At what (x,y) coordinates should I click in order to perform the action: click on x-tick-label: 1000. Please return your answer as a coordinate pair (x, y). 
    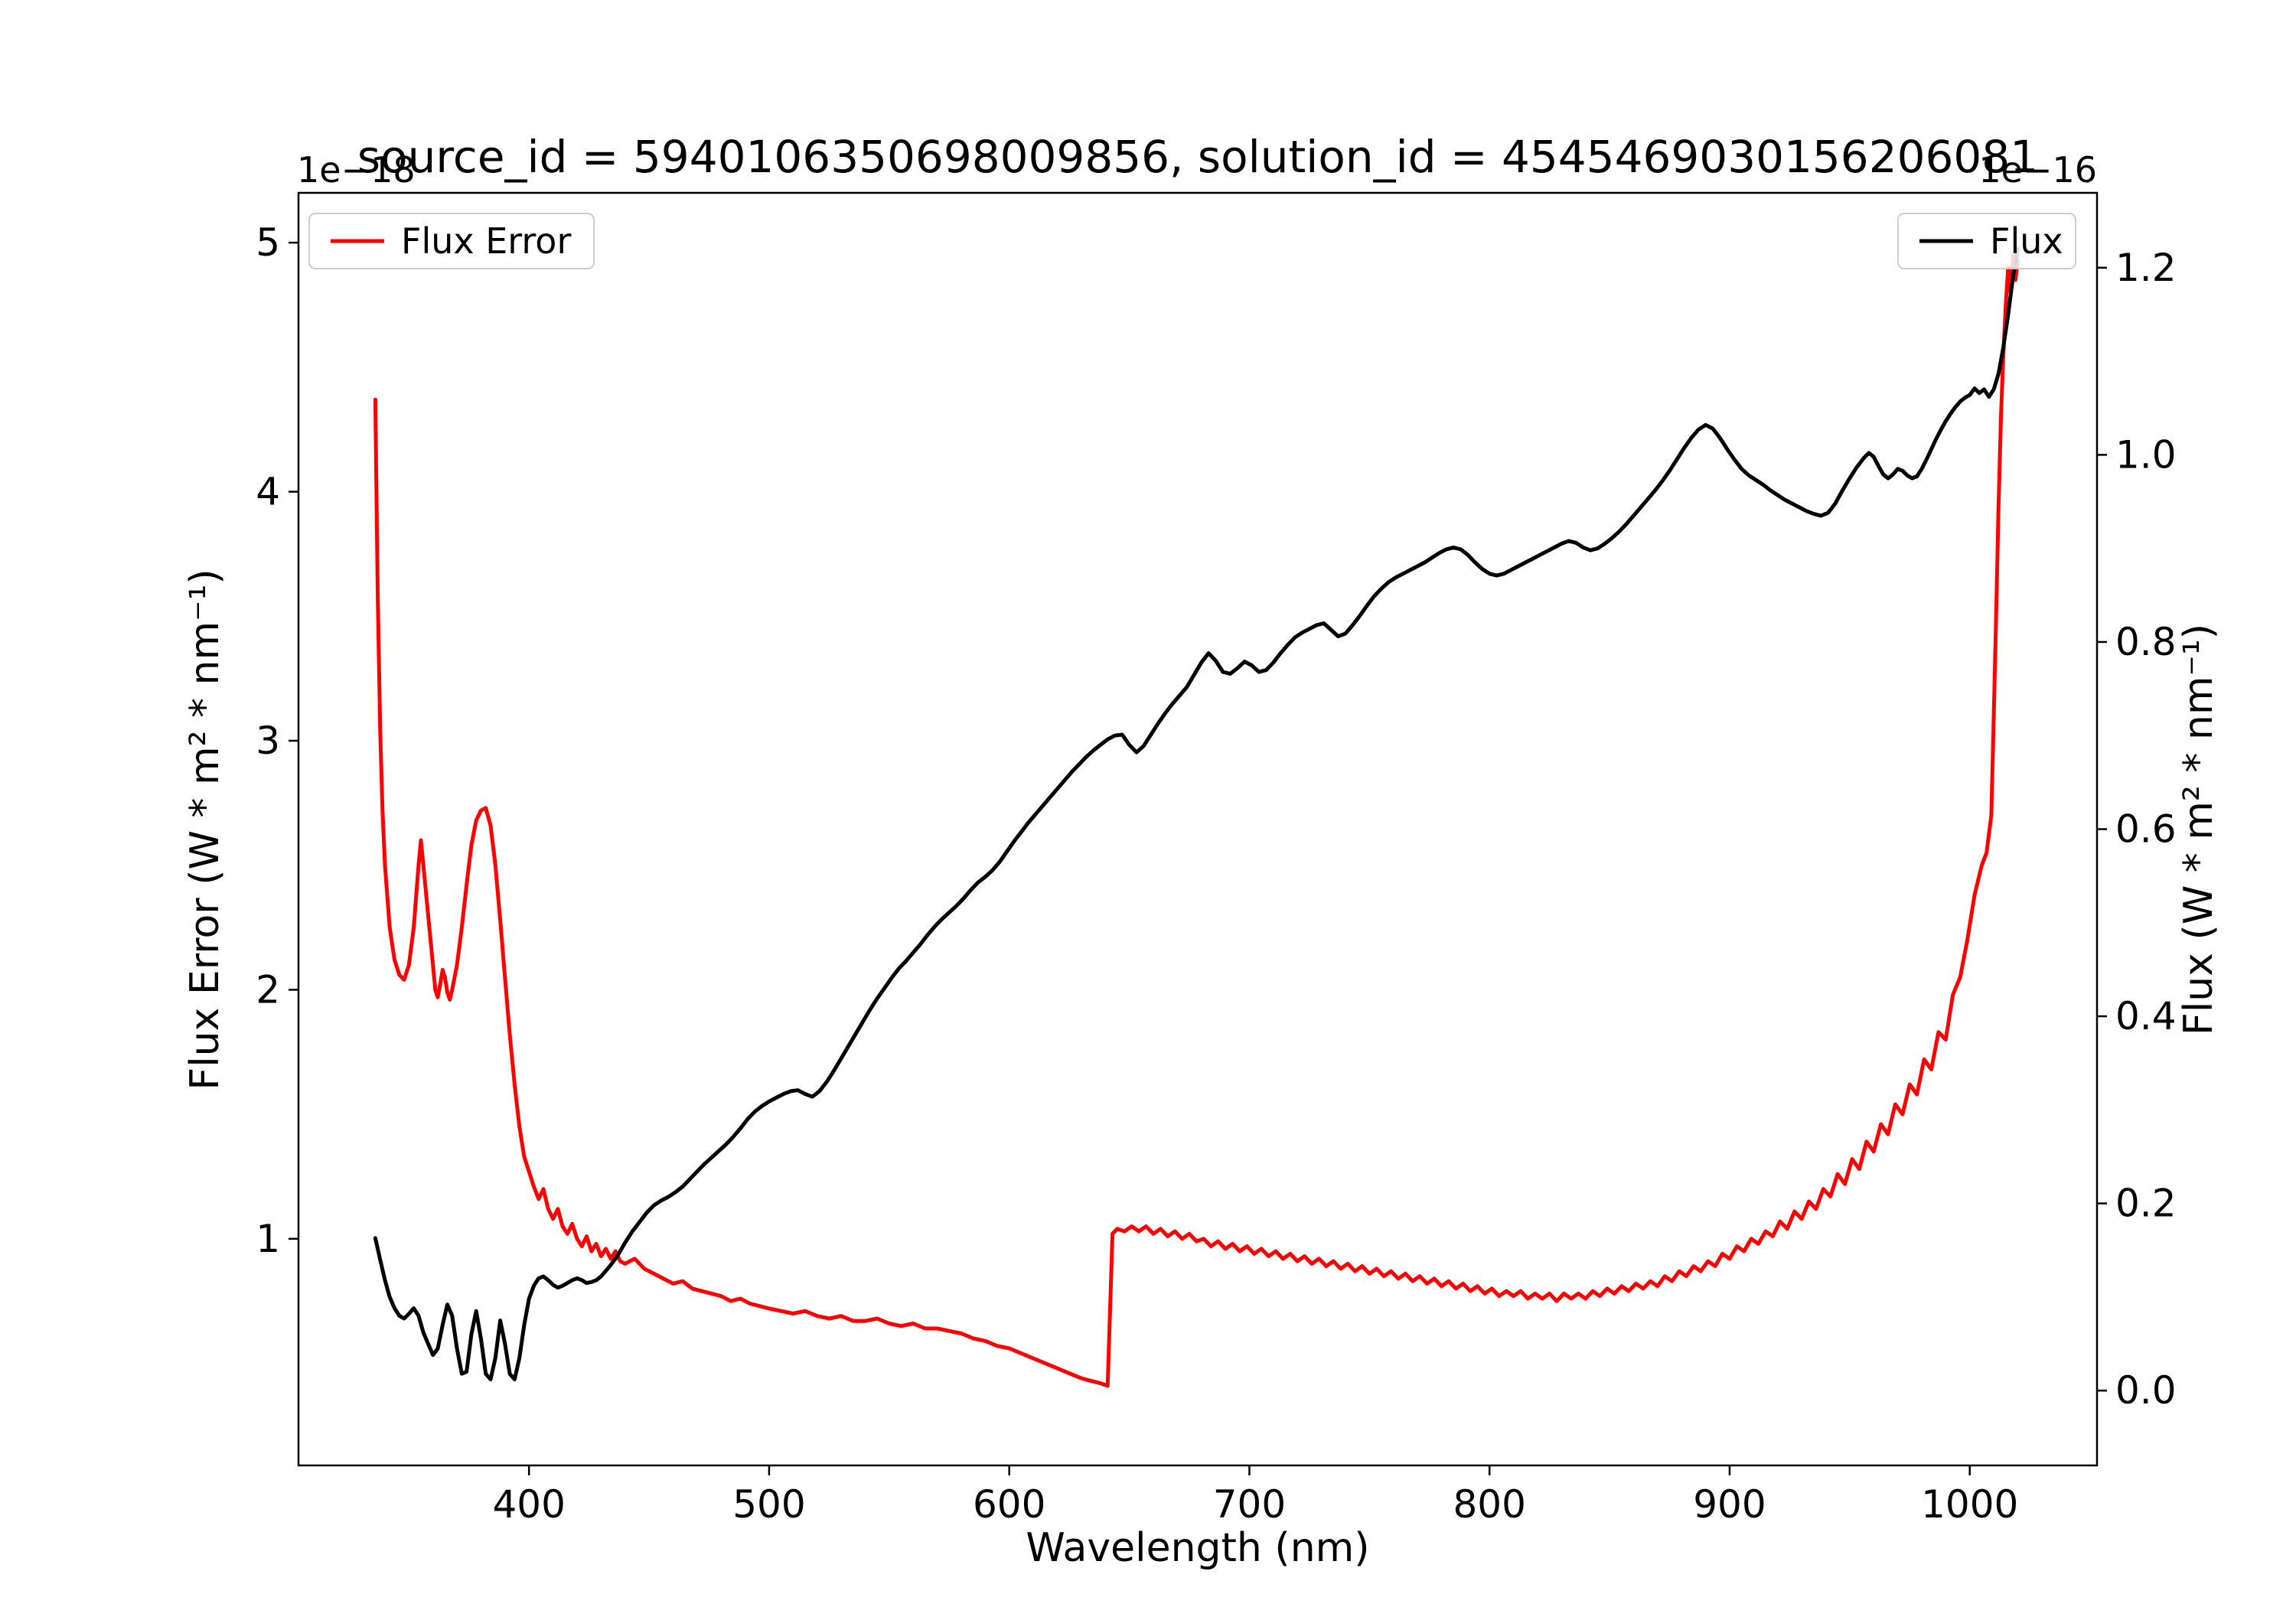
    Looking at the image, I should click on (1969, 1504).